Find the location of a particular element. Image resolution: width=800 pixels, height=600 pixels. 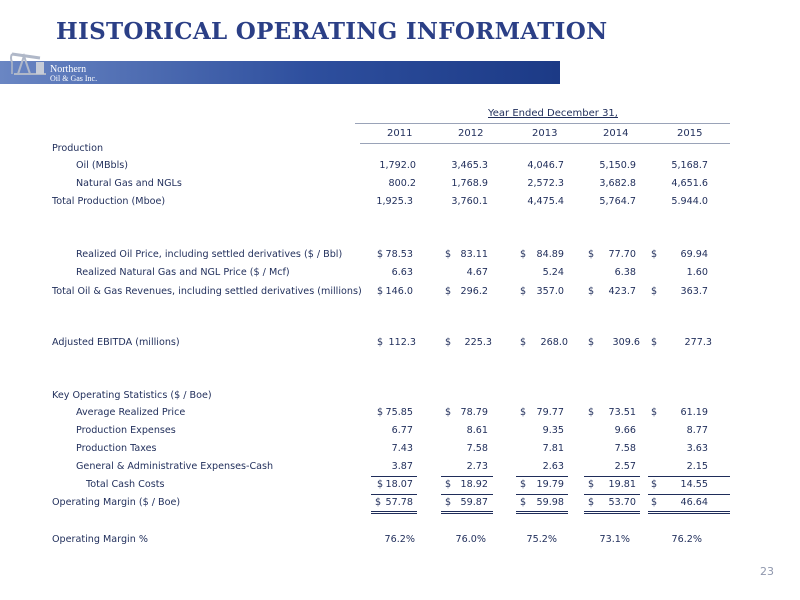

cell-2011: 3.87 is located at coordinates (402, 466).